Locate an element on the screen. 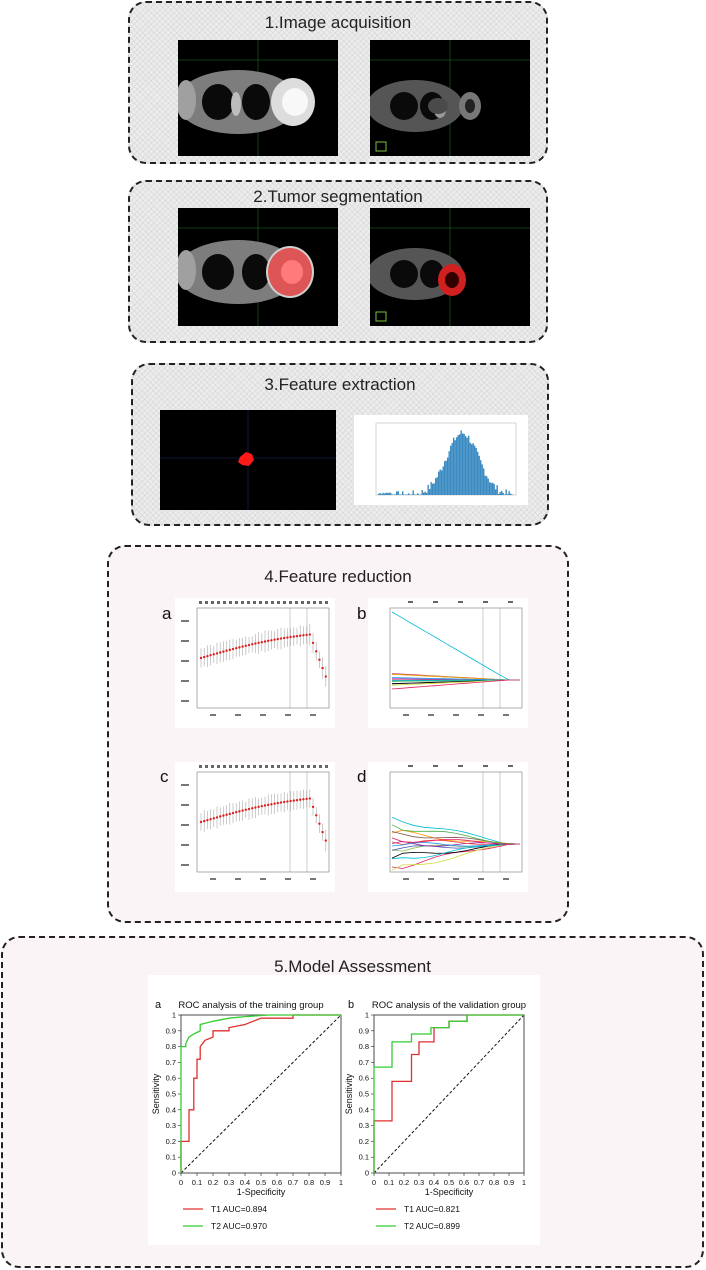 Image resolution: width=706 pixels, height=1270 pixels. y-tick-label: 0.6 is located at coordinates (171, 1078).